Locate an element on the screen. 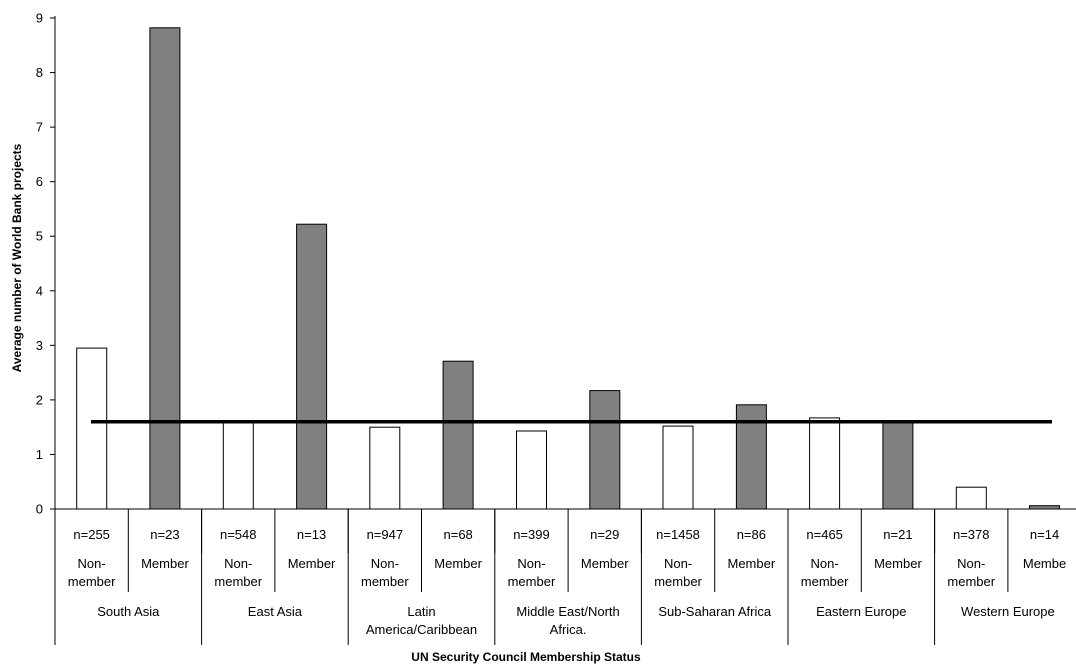 The height and width of the screenshot is (665, 1076). n-label: n=86 is located at coordinates (751, 534).